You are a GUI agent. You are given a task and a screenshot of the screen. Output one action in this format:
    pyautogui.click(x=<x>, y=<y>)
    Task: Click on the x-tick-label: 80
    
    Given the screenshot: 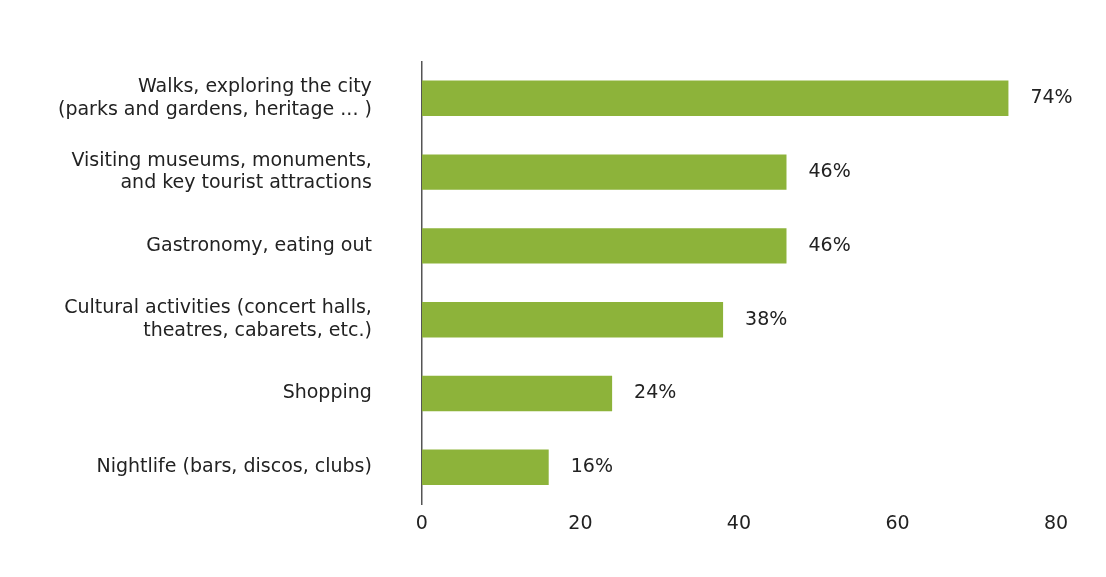 What is the action you would take?
    pyautogui.click(x=1056, y=521)
    